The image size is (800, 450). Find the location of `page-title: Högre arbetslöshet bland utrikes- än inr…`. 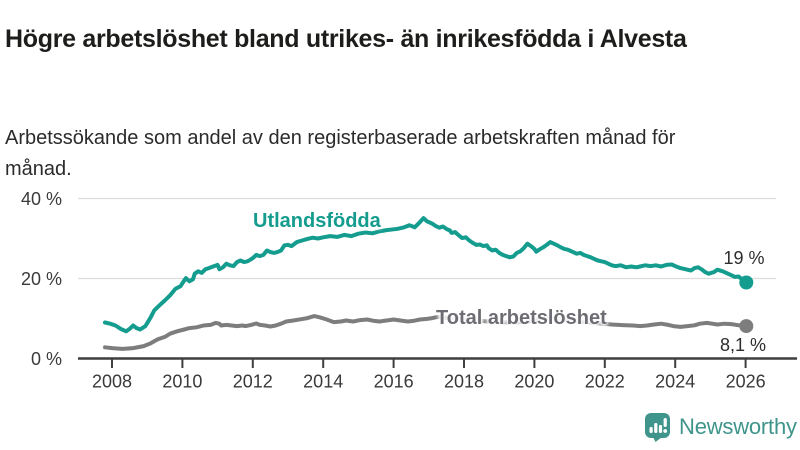

page-title: Högre arbetslöshet bland utrikes- än inr… is located at coordinates (346, 38).